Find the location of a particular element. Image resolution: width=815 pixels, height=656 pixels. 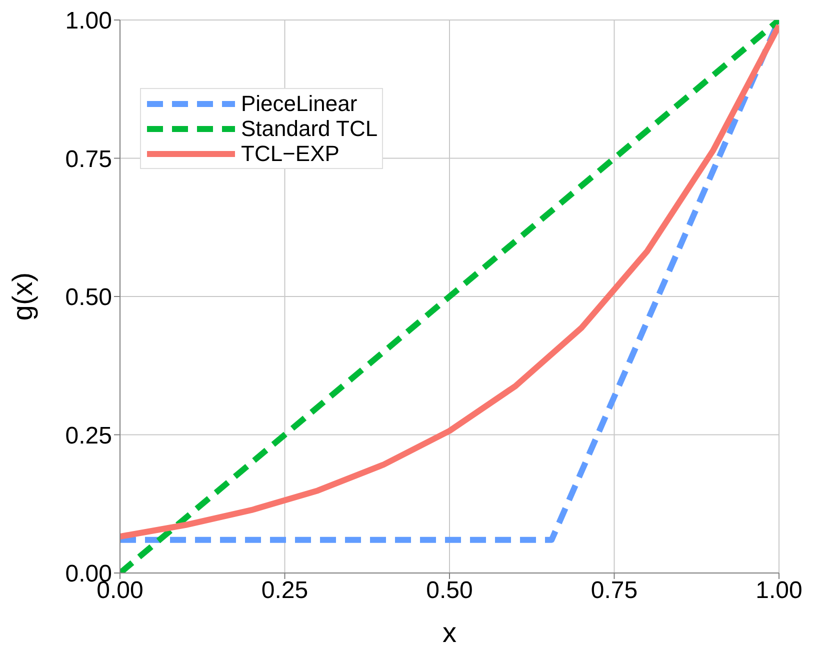

y-tick-label: 0.75 is located at coordinates (88, 159).